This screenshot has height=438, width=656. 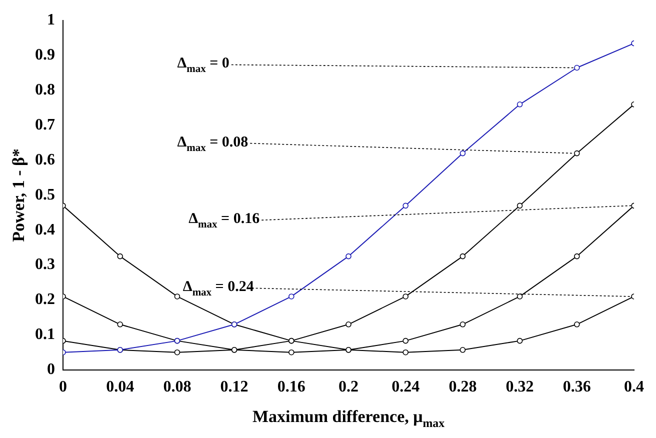 I want to click on x-tick-label: 0.28, so click(x=462, y=387).